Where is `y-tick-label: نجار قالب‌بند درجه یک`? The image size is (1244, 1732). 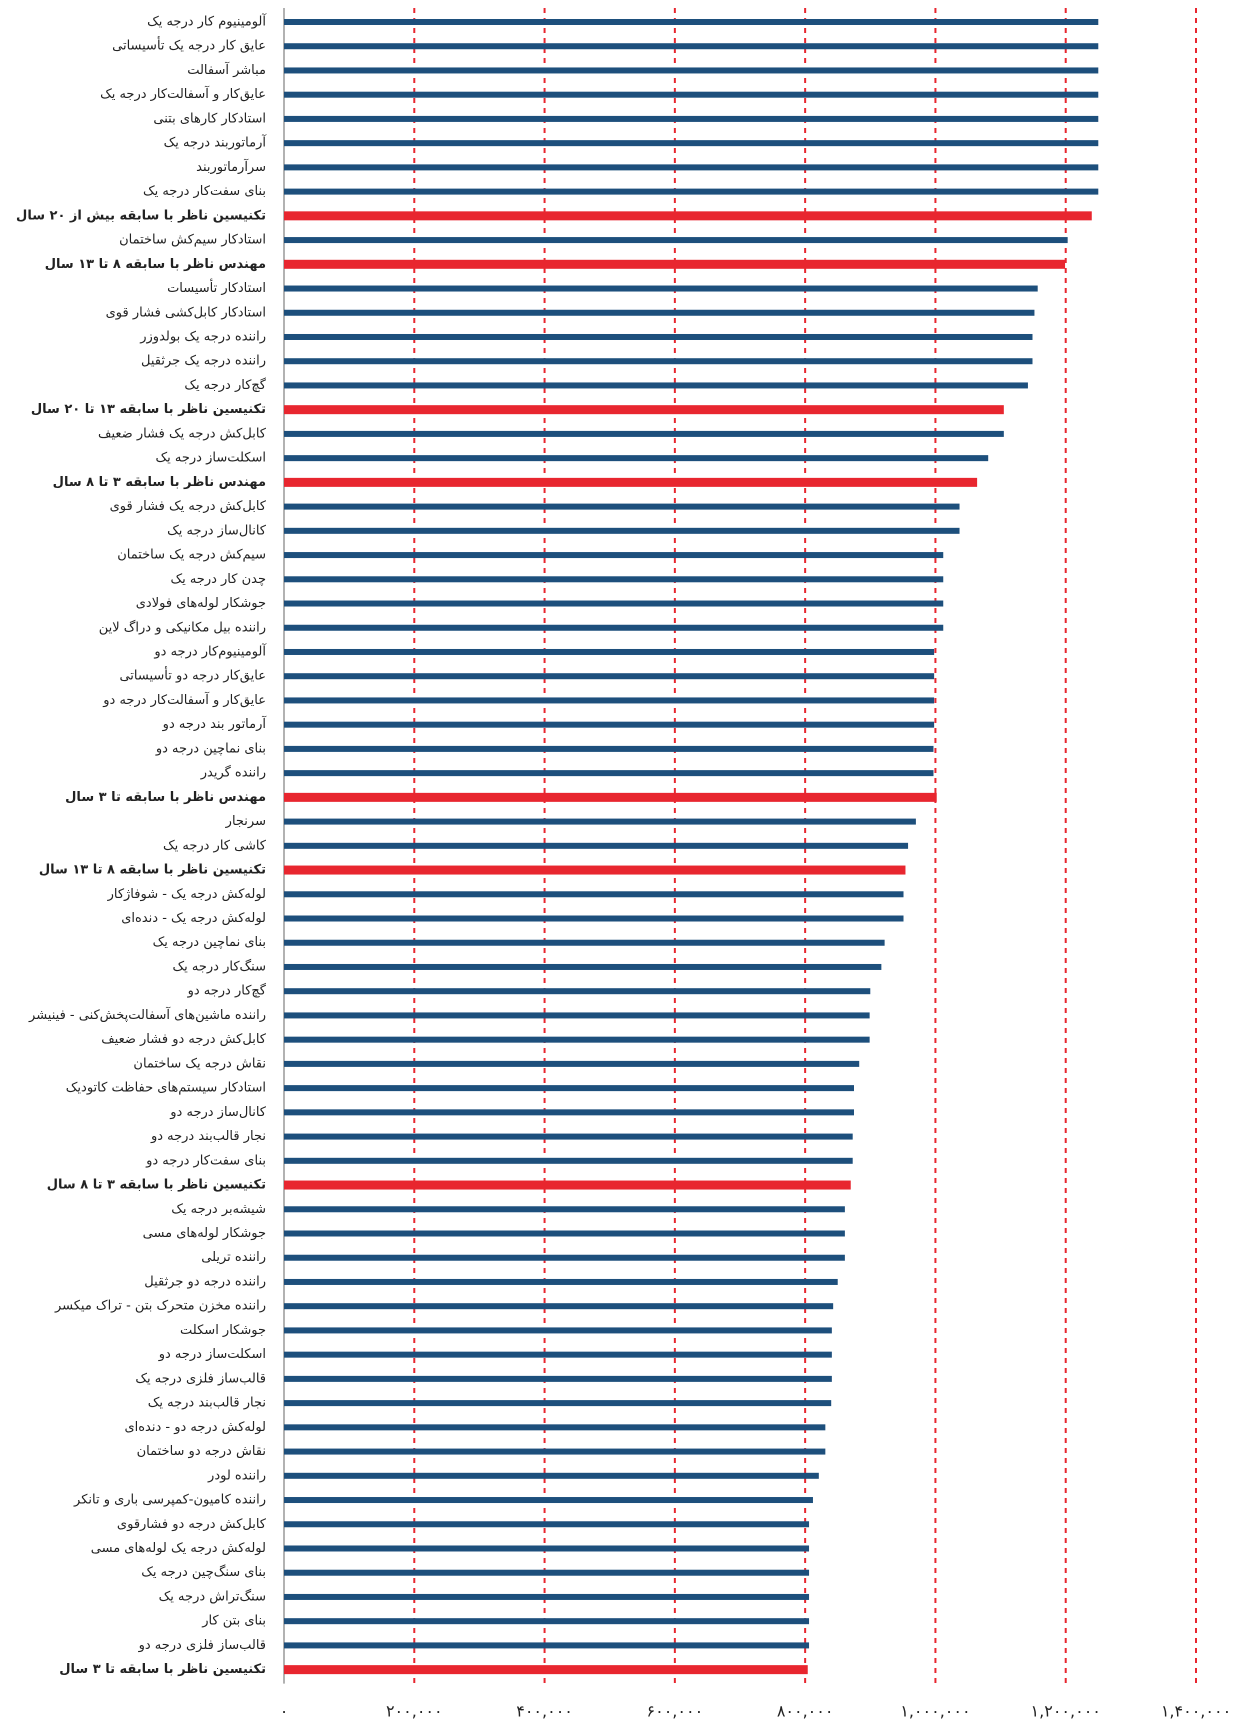 y-tick-label: نجار قالب‌بند درجه یک is located at coordinates (207, 1403).